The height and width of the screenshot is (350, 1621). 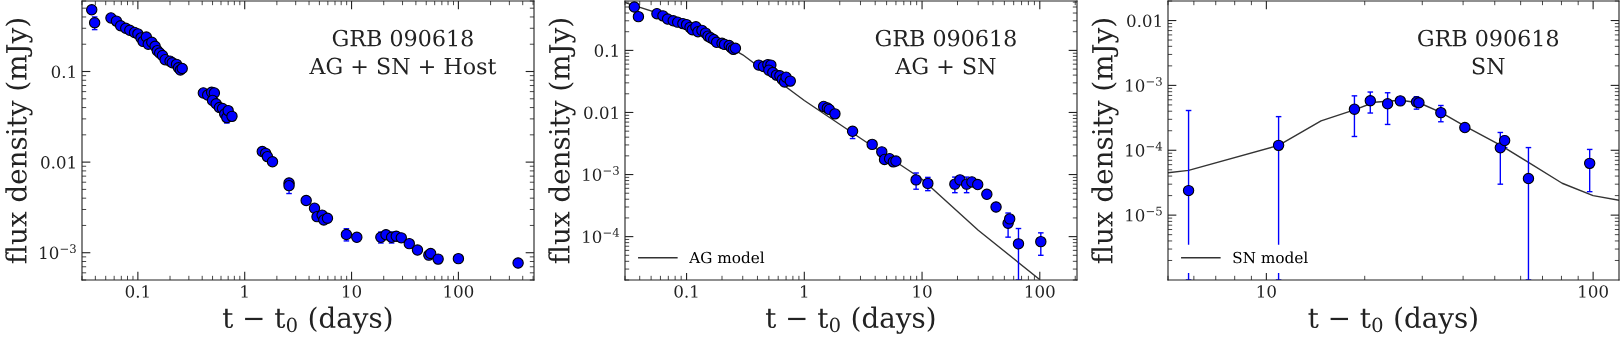 I want to click on annotation: SN, so click(x=1488, y=66).